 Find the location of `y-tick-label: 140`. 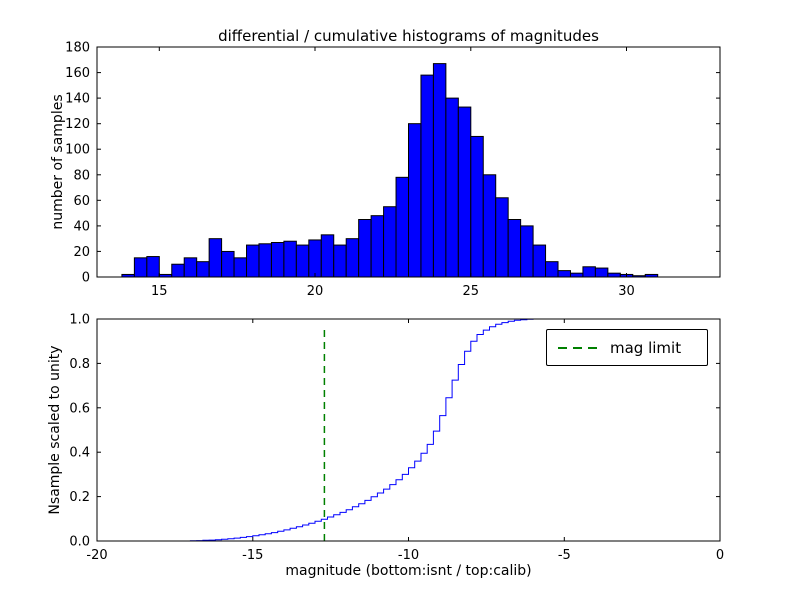

y-tick-label: 140 is located at coordinates (77, 99).